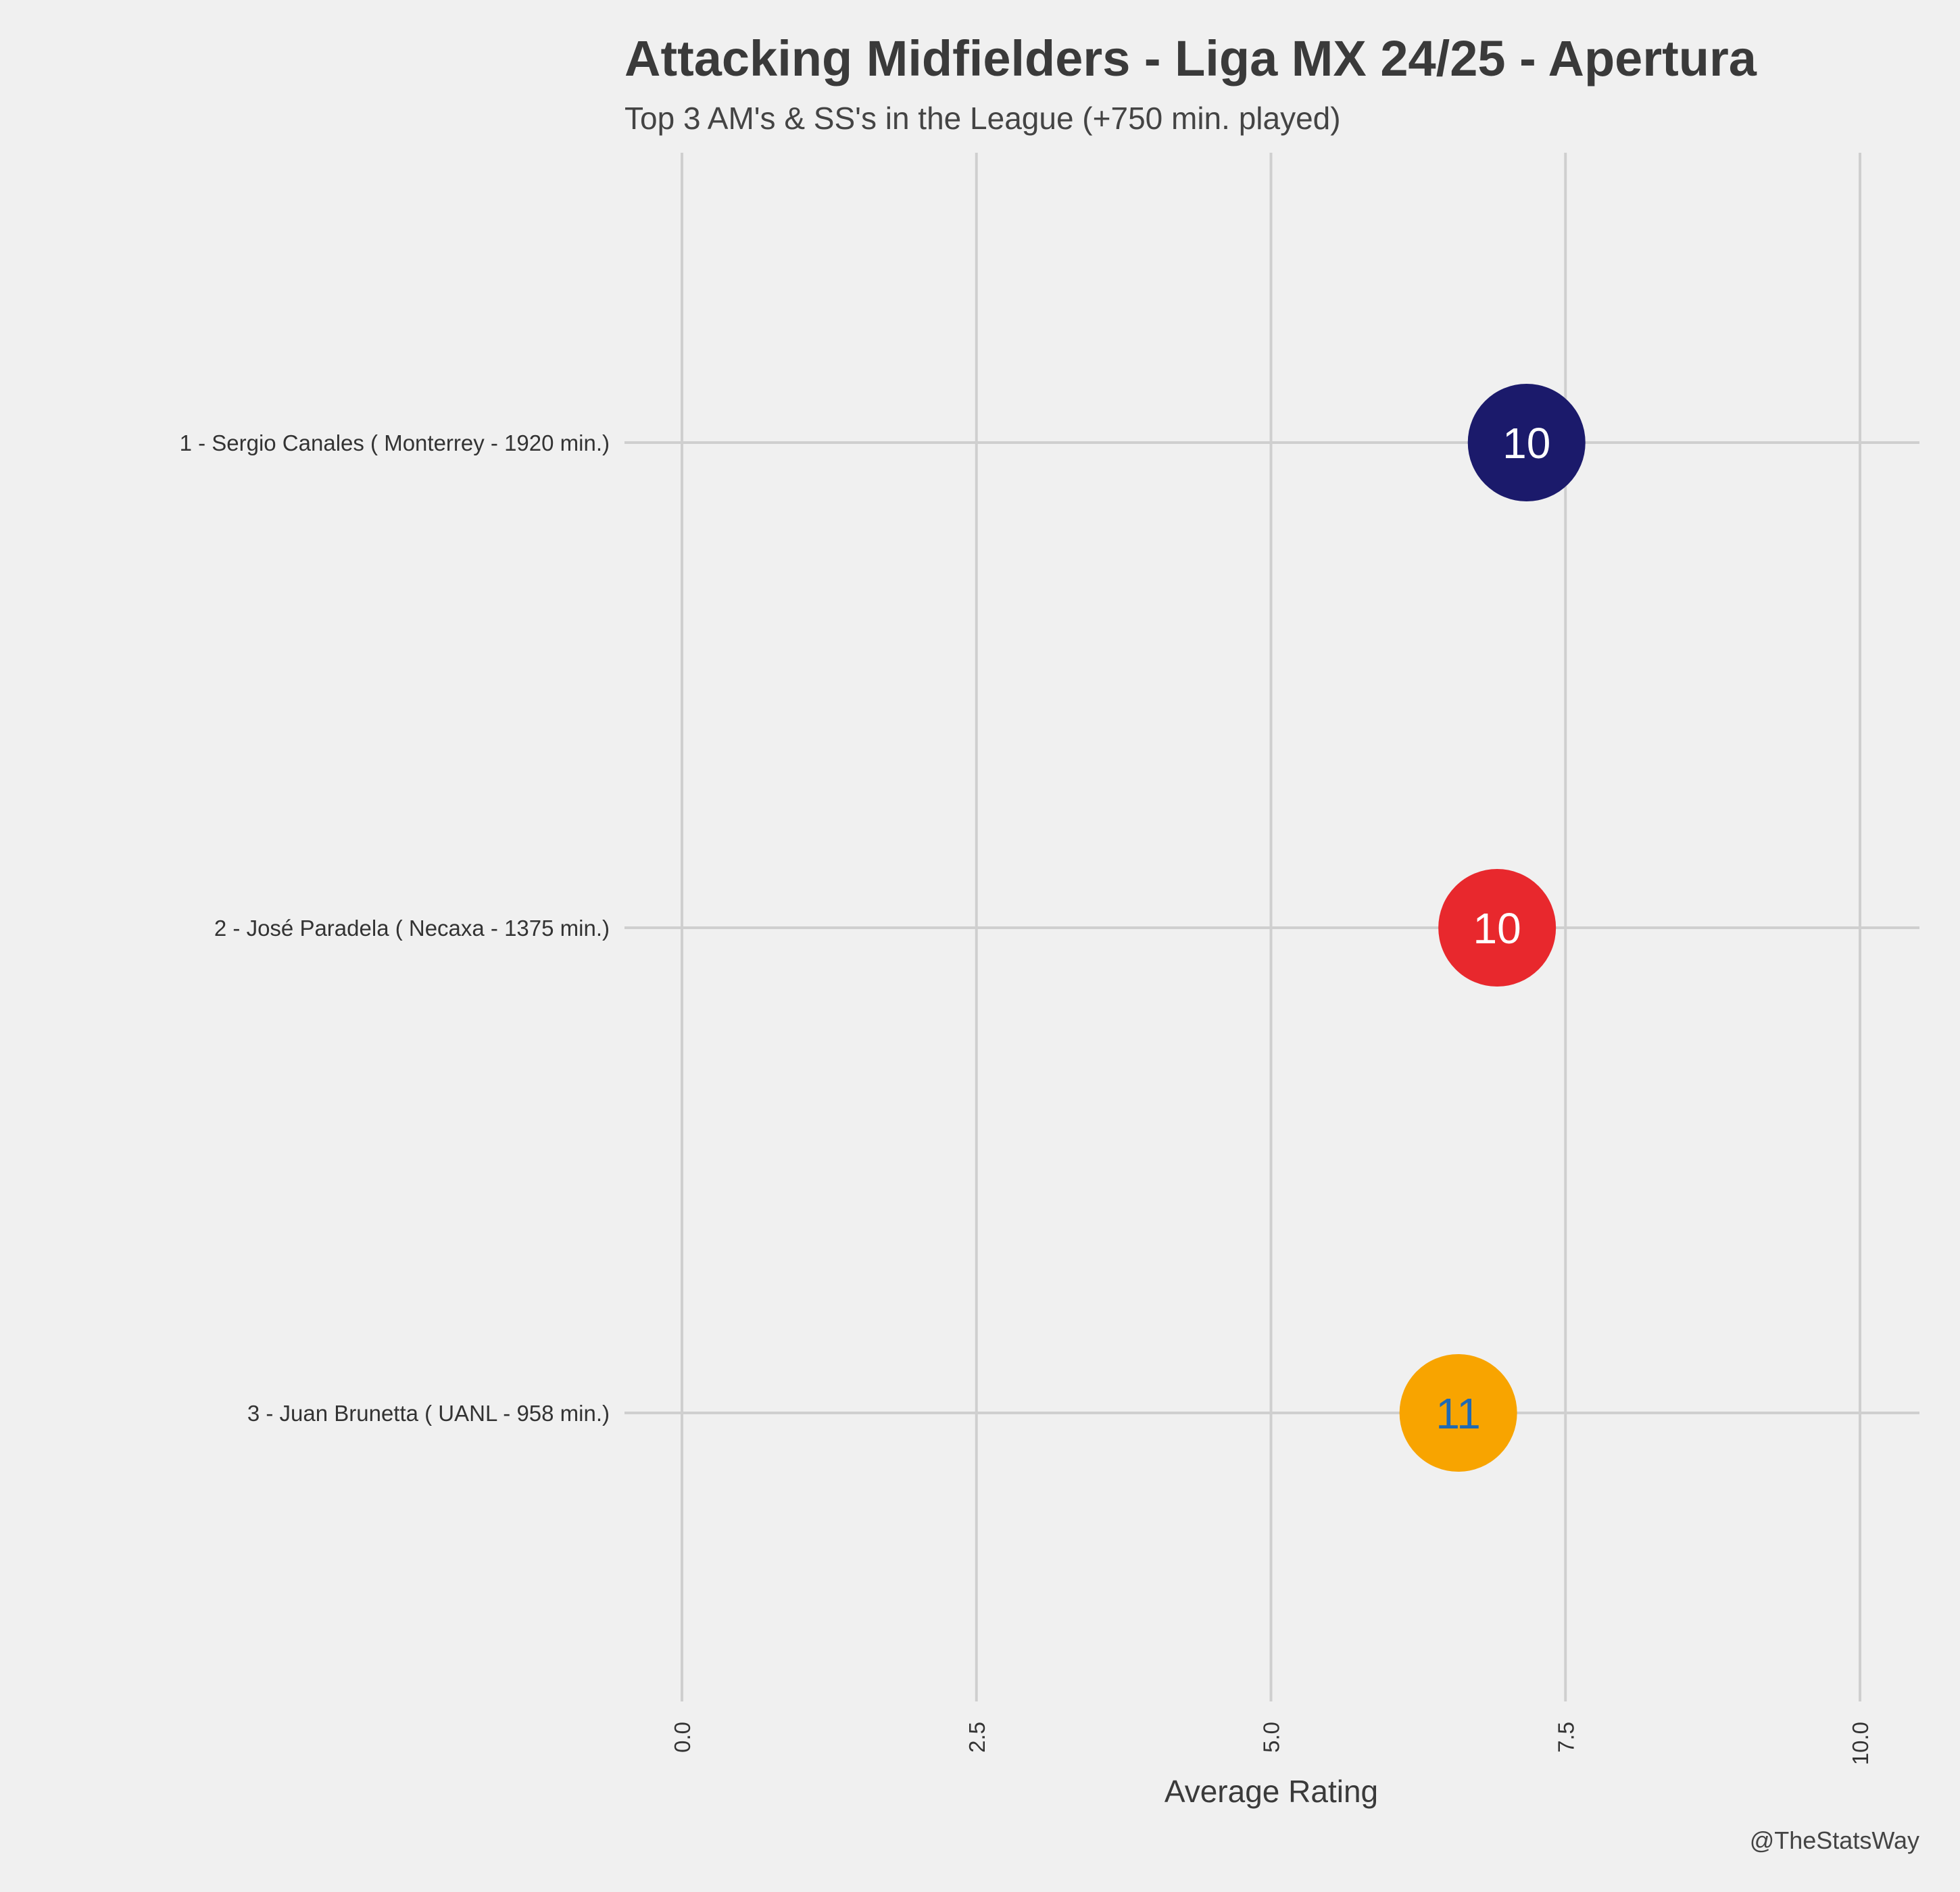  I want to click on data-point-label: 11, so click(1458, 1413).